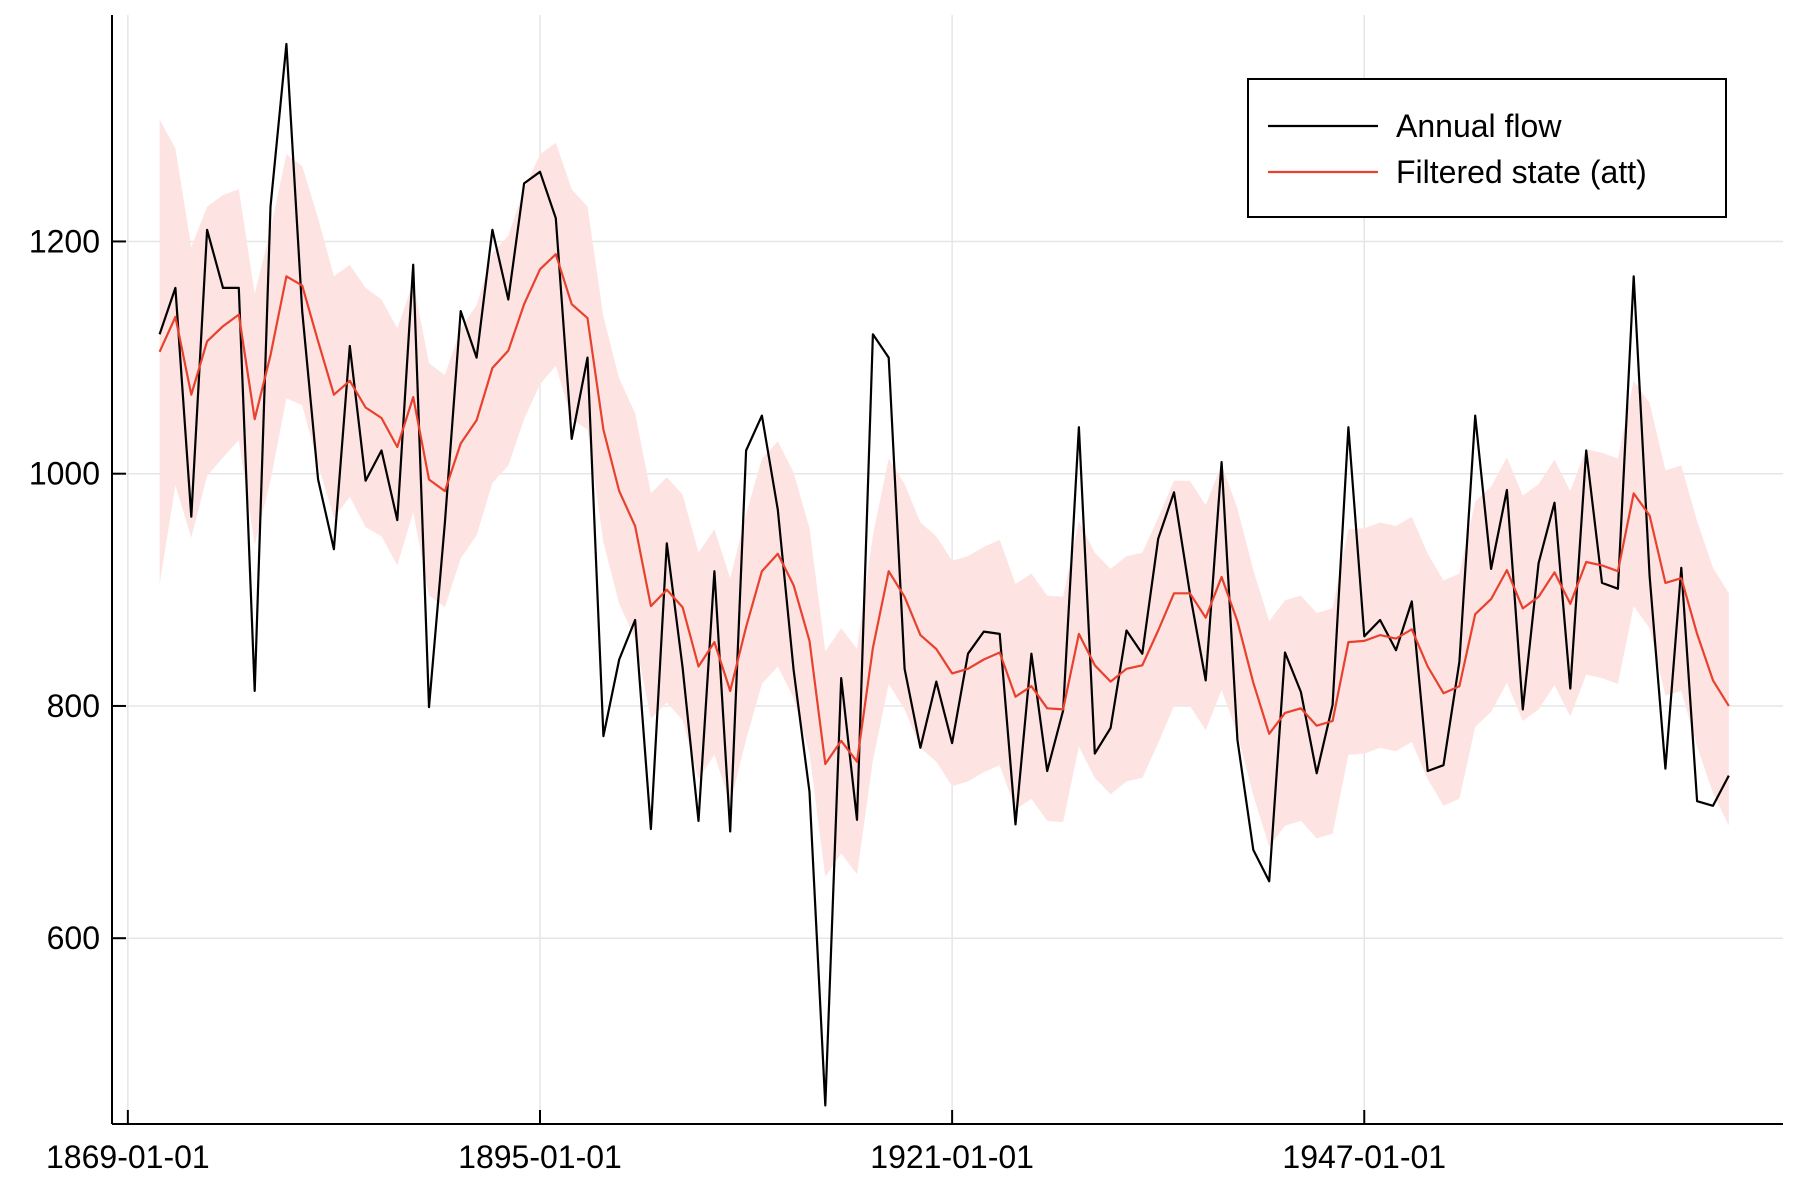  Describe the element at coordinates (540, 1157) in the screenshot. I see `x-tick-label-1: 1895-01-01` at that location.